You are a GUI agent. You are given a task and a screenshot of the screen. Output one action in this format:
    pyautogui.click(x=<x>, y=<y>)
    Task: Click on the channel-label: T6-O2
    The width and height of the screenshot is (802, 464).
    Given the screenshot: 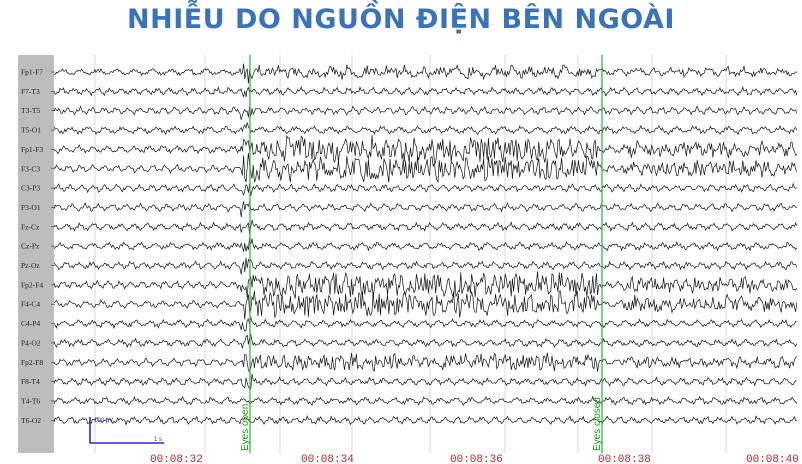 What is the action you would take?
    pyautogui.click(x=31, y=420)
    